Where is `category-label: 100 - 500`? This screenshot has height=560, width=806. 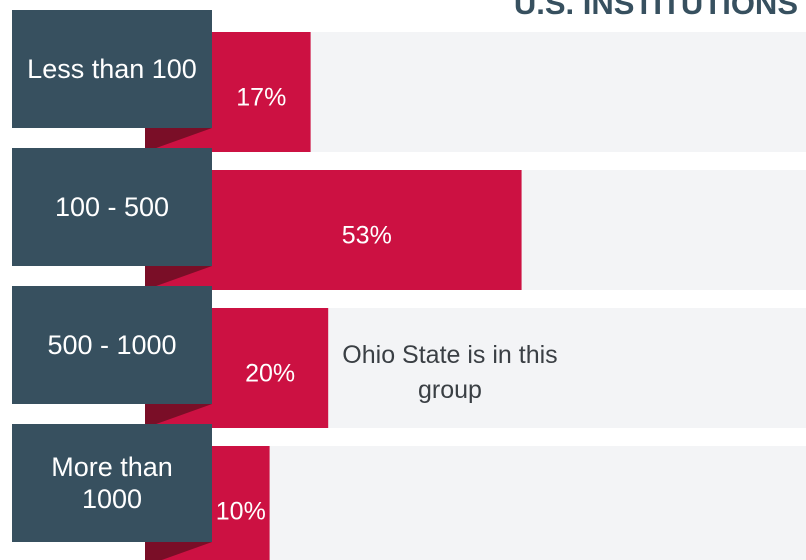
category-label: 100 - 500 is located at coordinates (112, 207).